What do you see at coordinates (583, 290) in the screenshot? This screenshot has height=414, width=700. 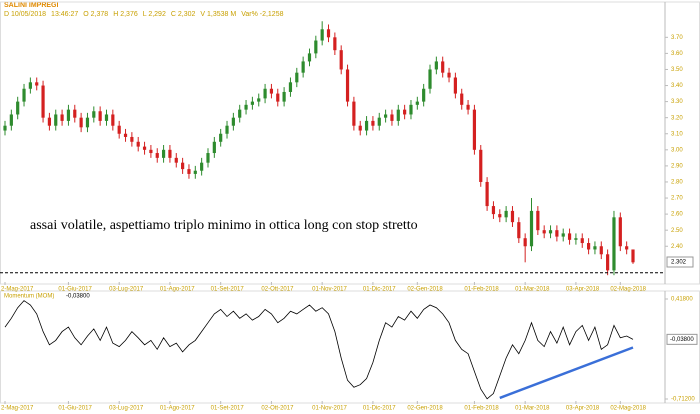 I see `x-tick-label: 03-Apr-2018` at bounding box center [583, 290].